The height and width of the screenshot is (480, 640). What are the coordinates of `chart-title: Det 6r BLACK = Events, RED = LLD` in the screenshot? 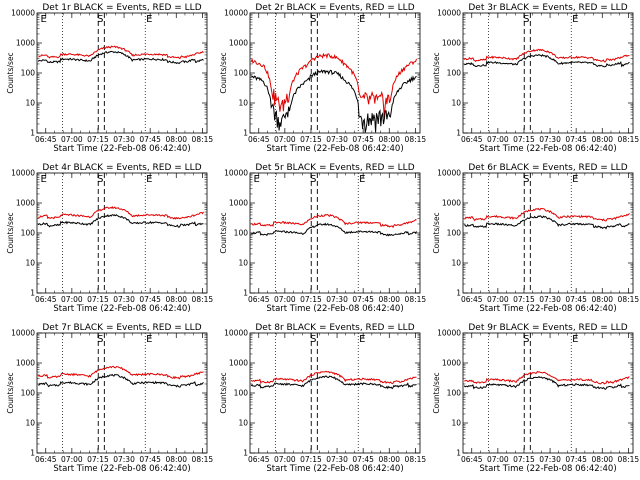 It's located at (547, 168).